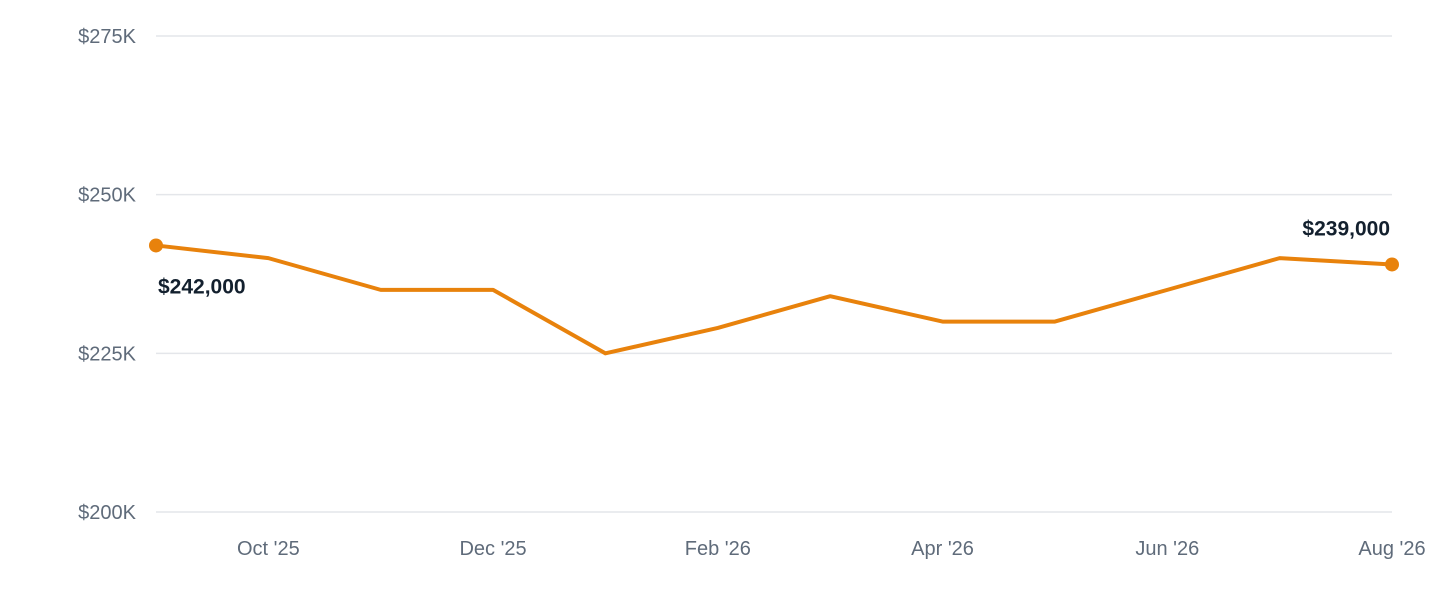  What do you see at coordinates (107, 37) in the screenshot?
I see `y-tick-label: $275K` at bounding box center [107, 37].